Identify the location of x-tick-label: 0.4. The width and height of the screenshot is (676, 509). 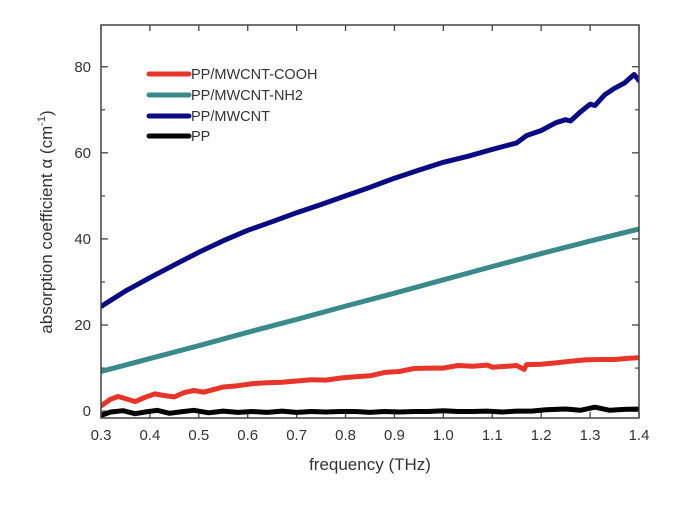
(149, 435).